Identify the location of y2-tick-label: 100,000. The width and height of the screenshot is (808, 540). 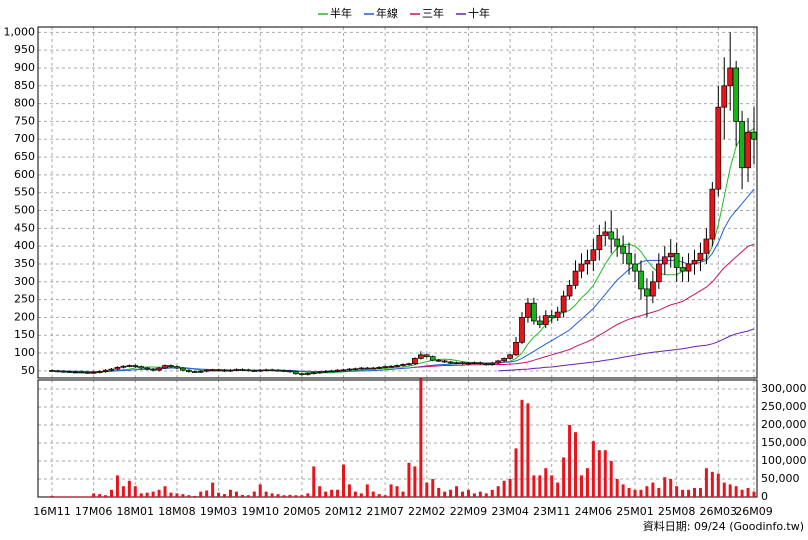
(784, 460).